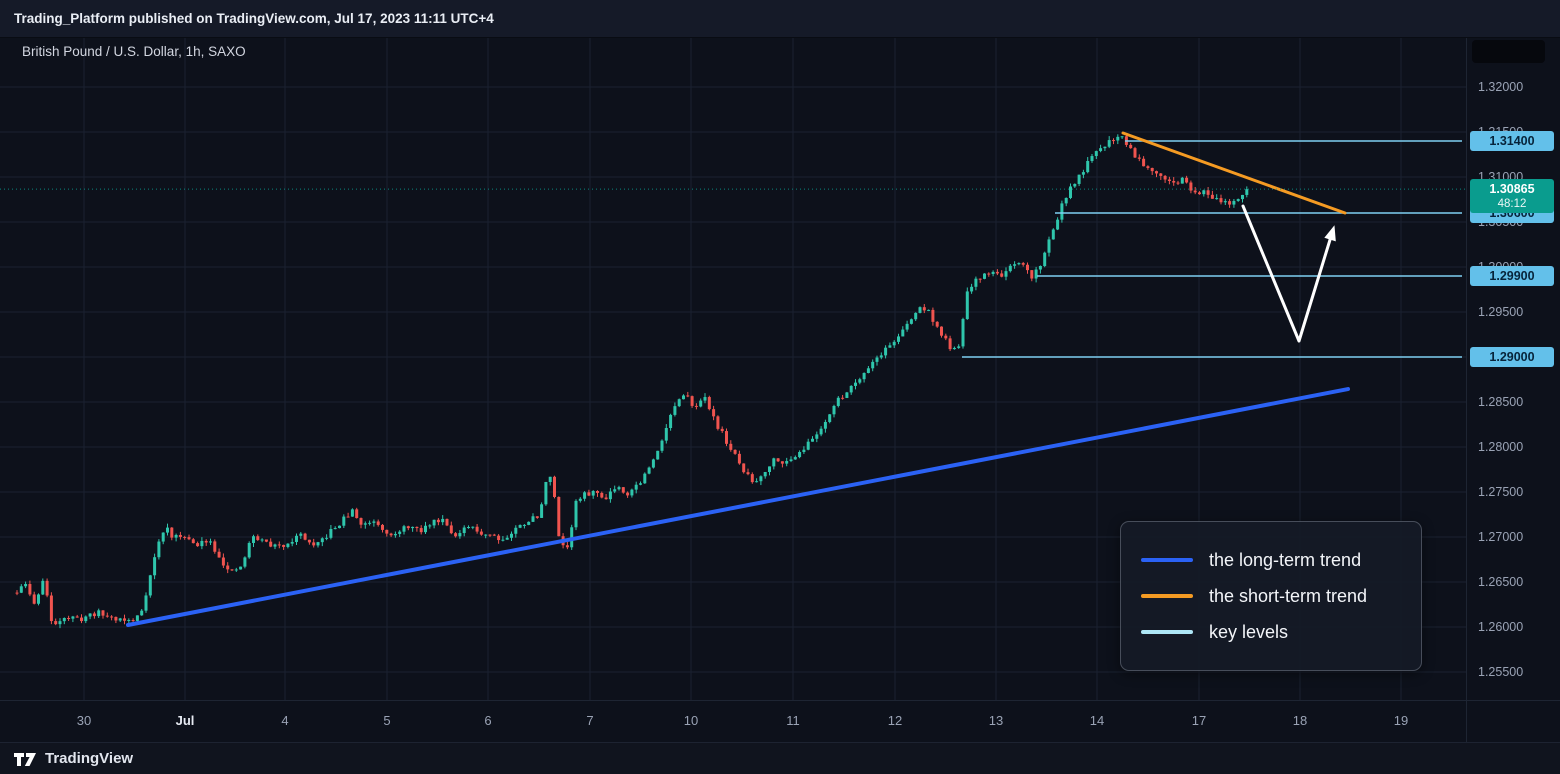 Image resolution: width=1560 pixels, height=774 pixels. Describe the element at coordinates (1512, 141) in the screenshot. I see `price-level-badge: 1.31400` at that location.